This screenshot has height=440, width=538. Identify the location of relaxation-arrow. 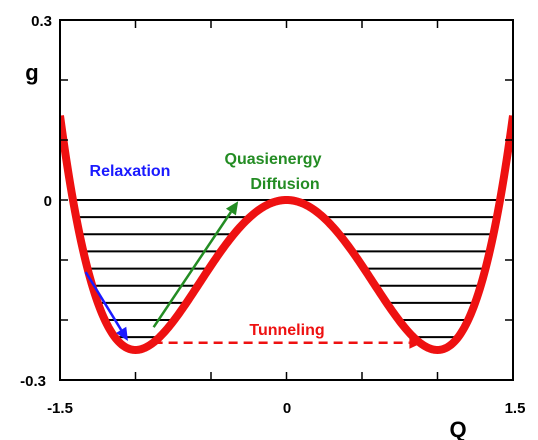
(106, 306).